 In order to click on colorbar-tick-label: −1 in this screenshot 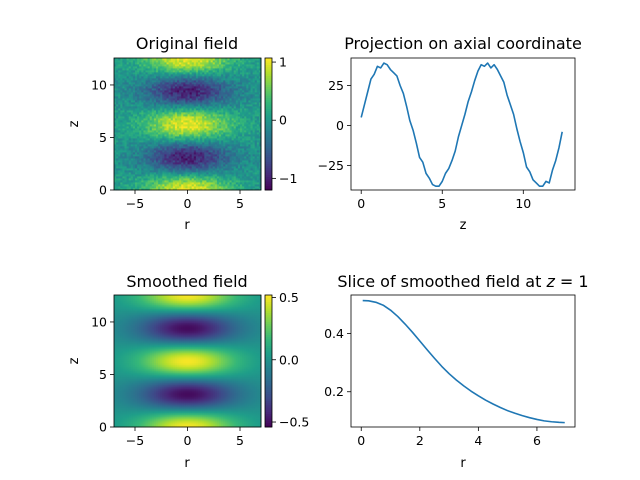, I will do `click(288, 178)`.